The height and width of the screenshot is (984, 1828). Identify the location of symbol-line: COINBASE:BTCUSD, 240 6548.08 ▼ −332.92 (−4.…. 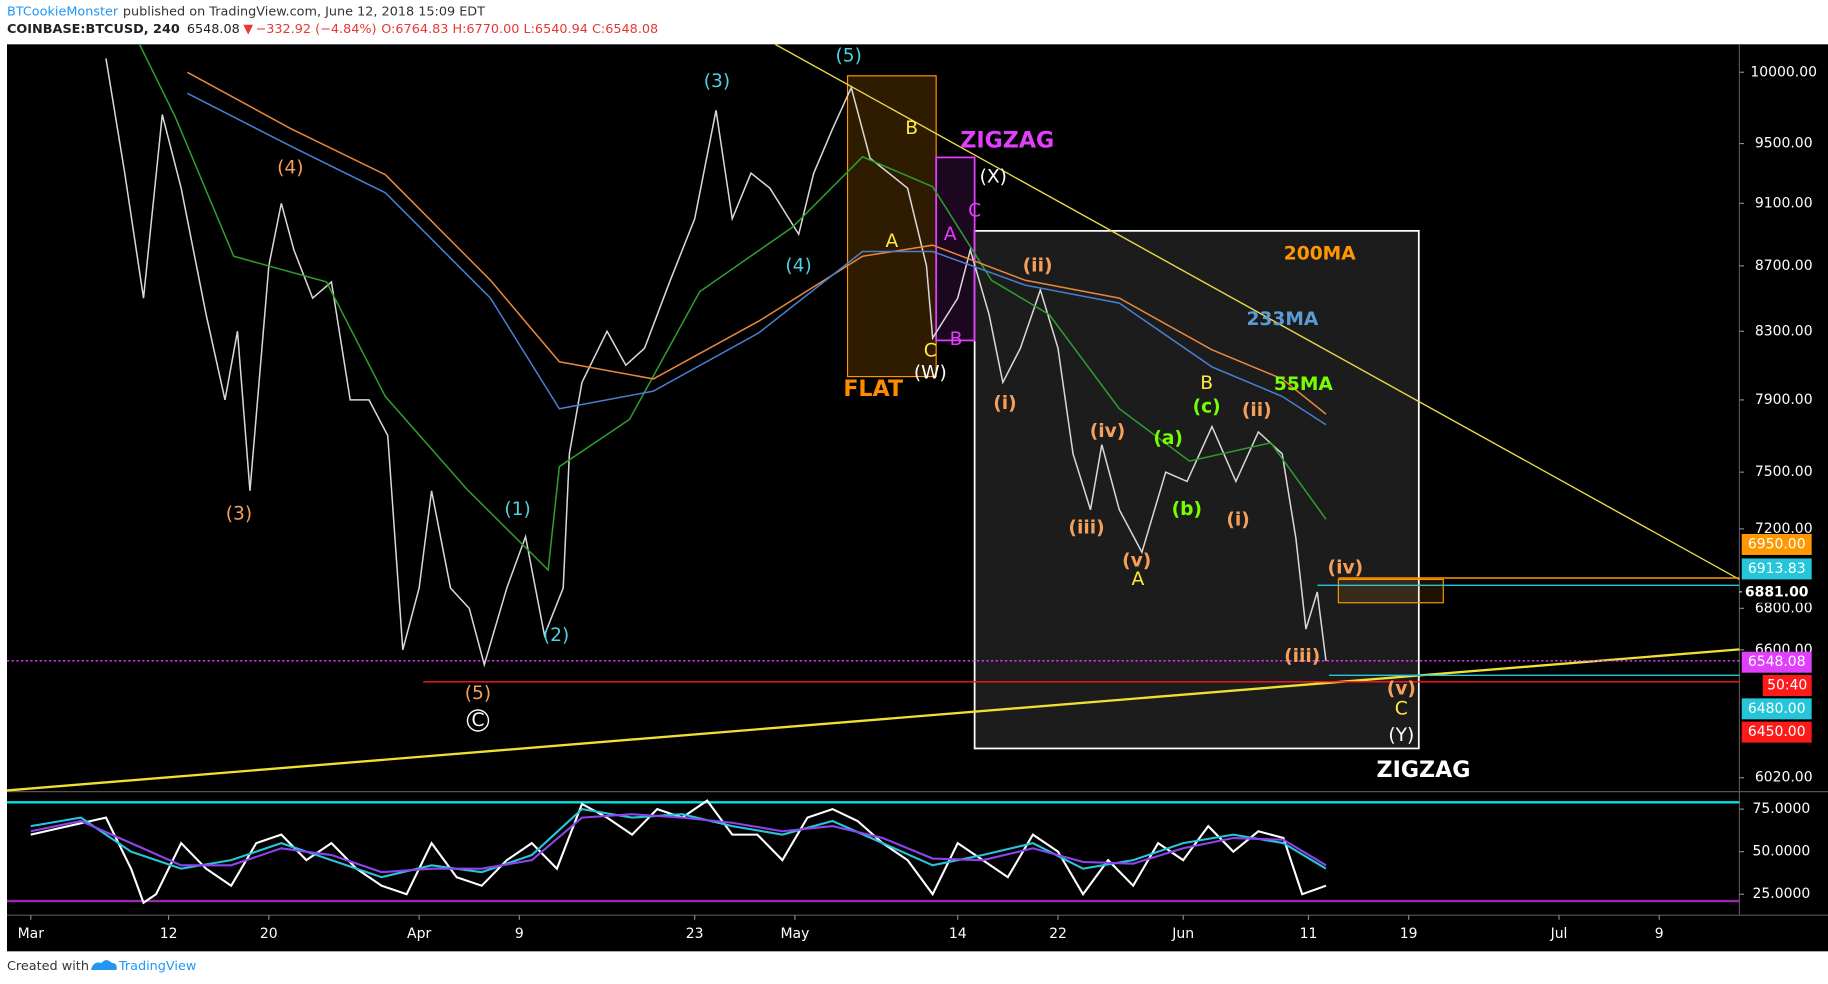
(332, 29).